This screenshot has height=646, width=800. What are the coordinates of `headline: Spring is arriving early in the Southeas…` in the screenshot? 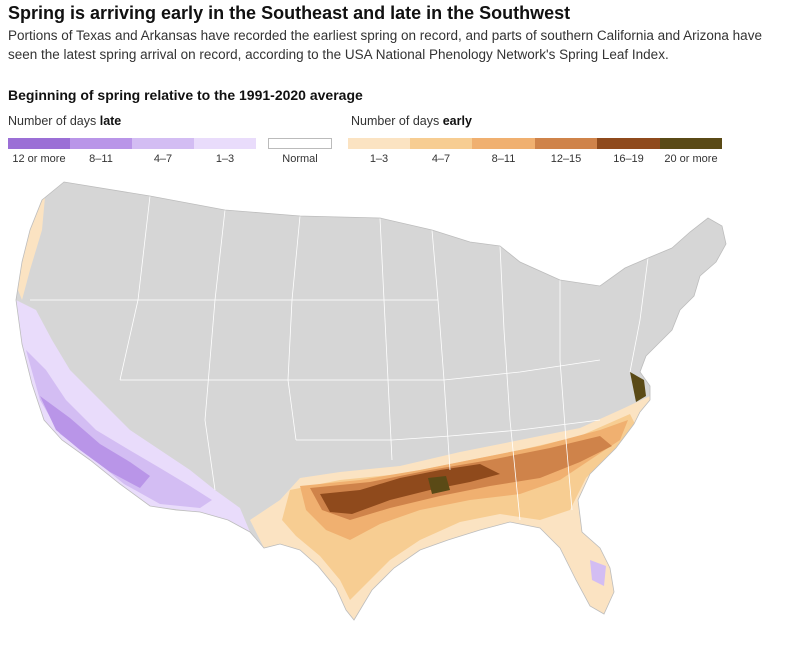 It's located at (289, 13).